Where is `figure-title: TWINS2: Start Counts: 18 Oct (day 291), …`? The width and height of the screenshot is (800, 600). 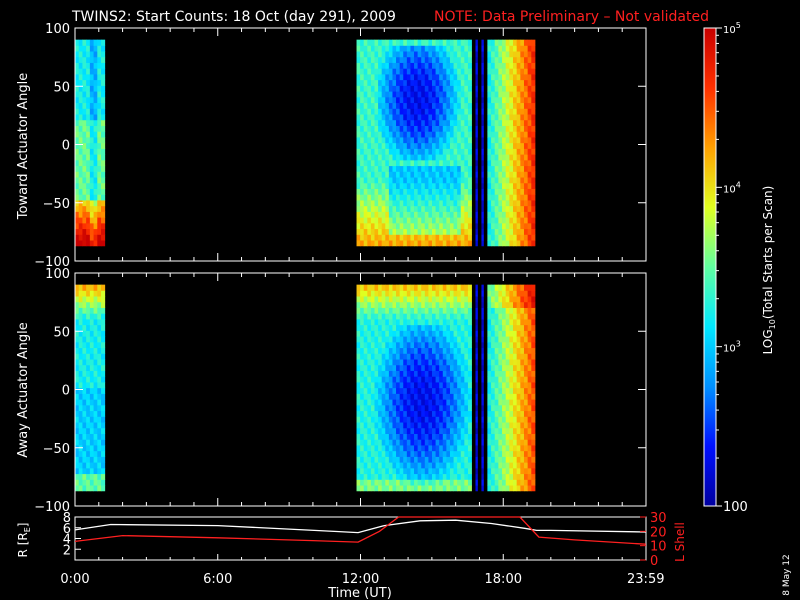 figure-title: TWINS2: Start Counts: 18 Oct (day 291), … is located at coordinates (233, 17).